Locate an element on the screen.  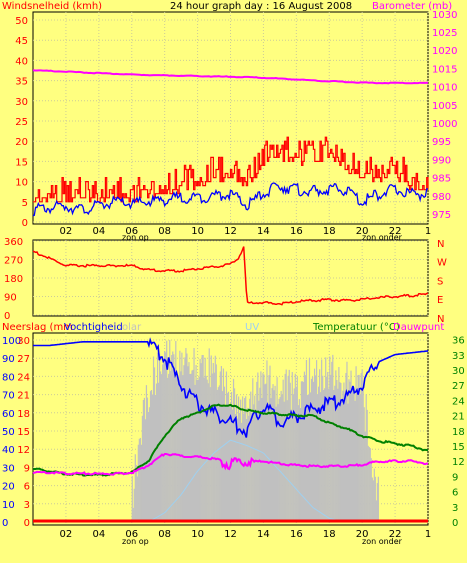
wind-y-tick-label: 40 is located at coordinates (21, 61).